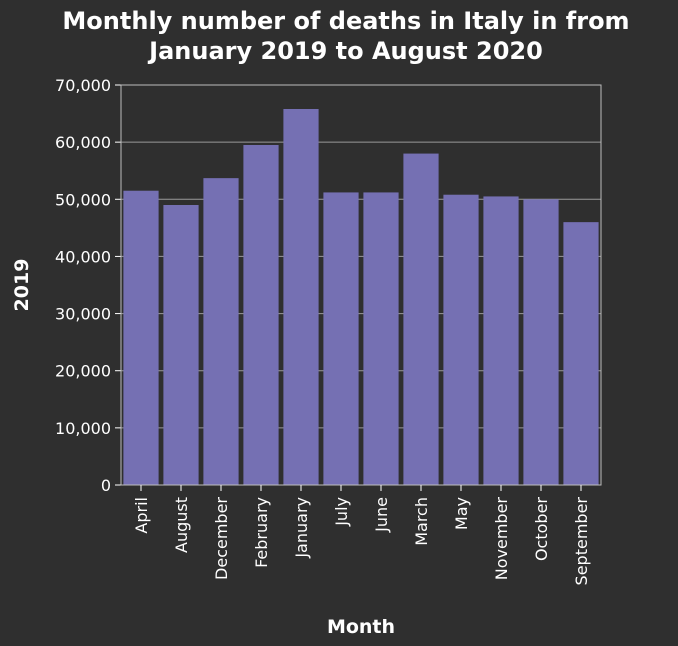  Describe the element at coordinates (83, 256) in the screenshot. I see `y-tick-label: 40,000` at that location.